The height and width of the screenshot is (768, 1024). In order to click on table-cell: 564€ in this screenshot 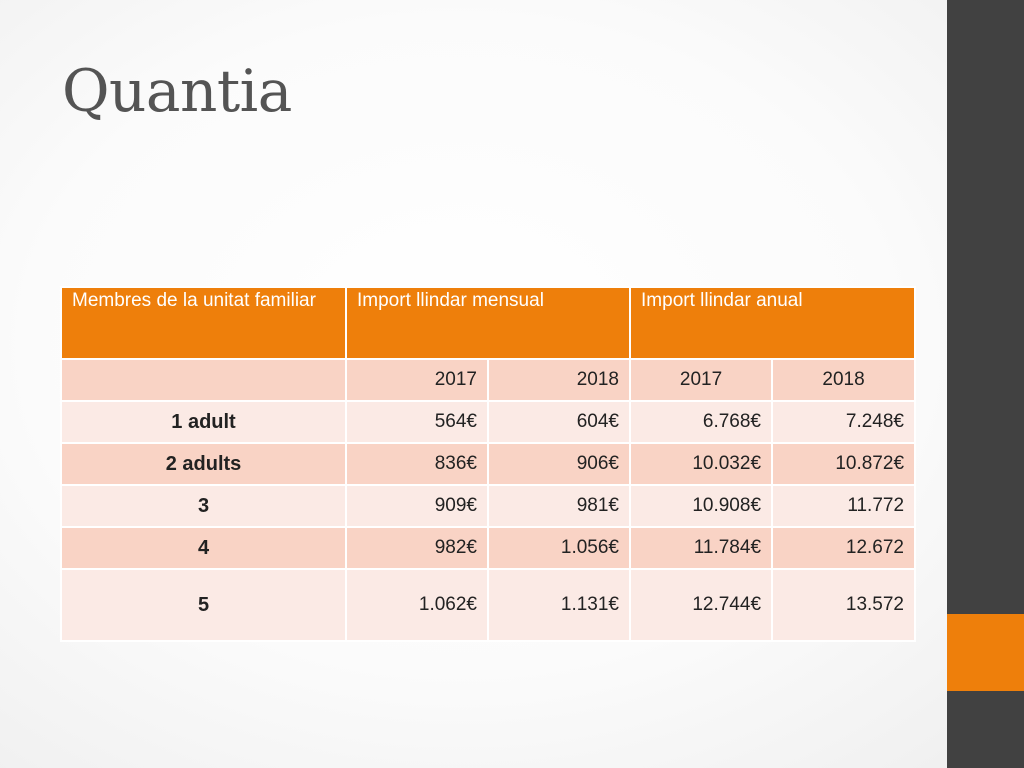, I will do `click(417, 422)`.